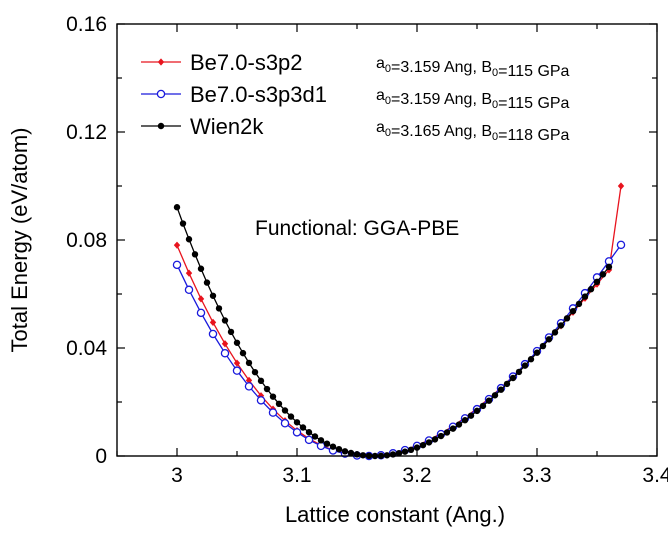  What do you see at coordinates (395, 514) in the screenshot?
I see `x-axis-label: Lattice constant (Ang.)` at bounding box center [395, 514].